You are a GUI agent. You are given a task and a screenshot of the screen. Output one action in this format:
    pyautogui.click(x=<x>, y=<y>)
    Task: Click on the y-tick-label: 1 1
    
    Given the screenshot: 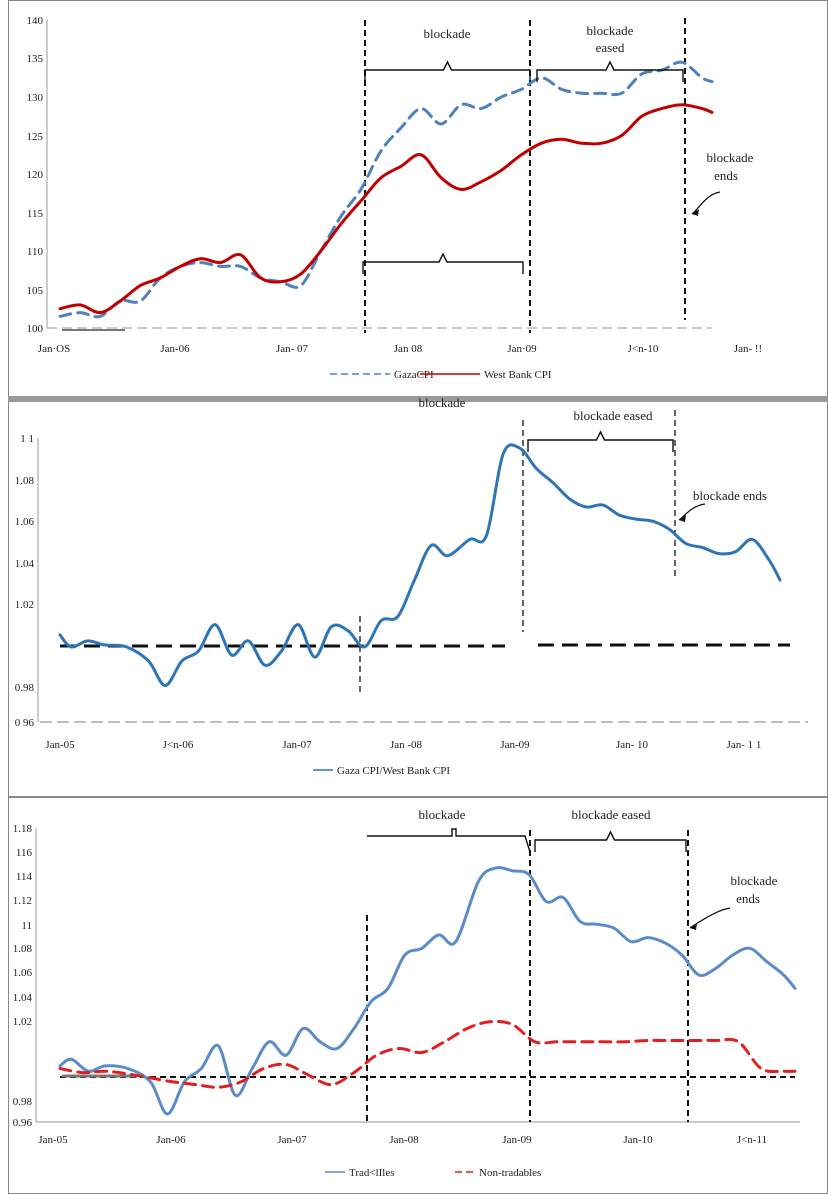 What is the action you would take?
    pyautogui.click(x=27, y=439)
    